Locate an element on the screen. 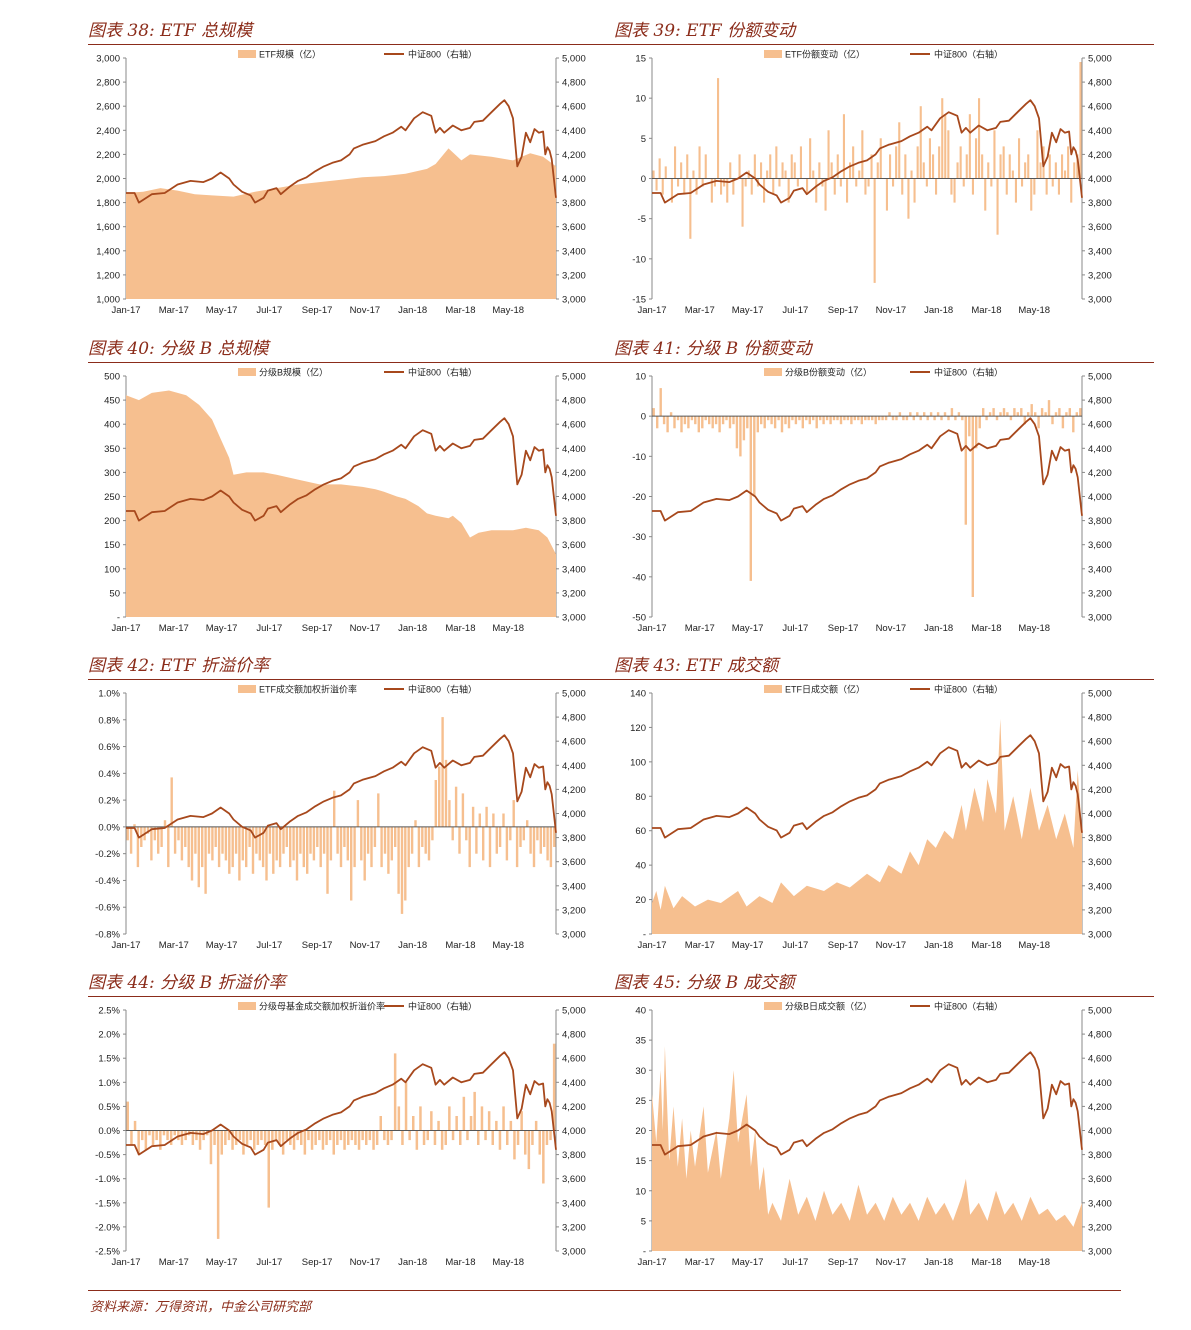 The width and height of the screenshot is (1191, 1330). legend-label: 分级B规模（亿） is located at coordinates (293, 372).